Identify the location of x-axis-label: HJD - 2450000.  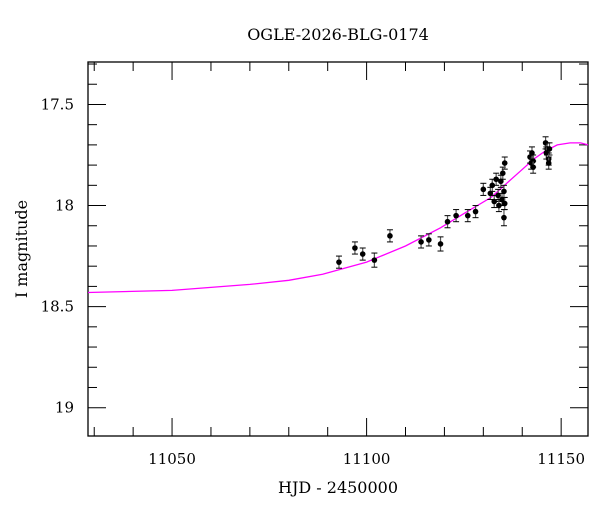
(338, 487).